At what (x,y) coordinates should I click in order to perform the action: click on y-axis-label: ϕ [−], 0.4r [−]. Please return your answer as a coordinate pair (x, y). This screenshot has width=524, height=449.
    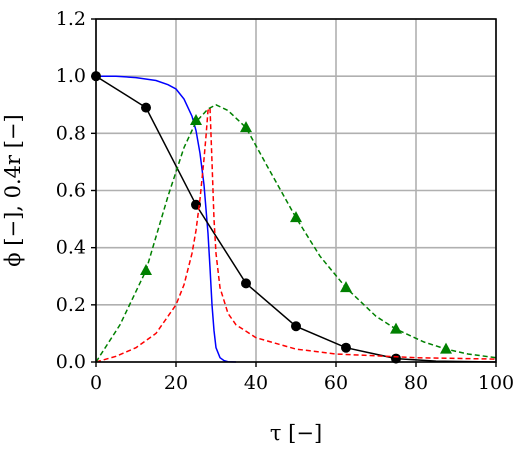
    Looking at the image, I should click on (13, 190).